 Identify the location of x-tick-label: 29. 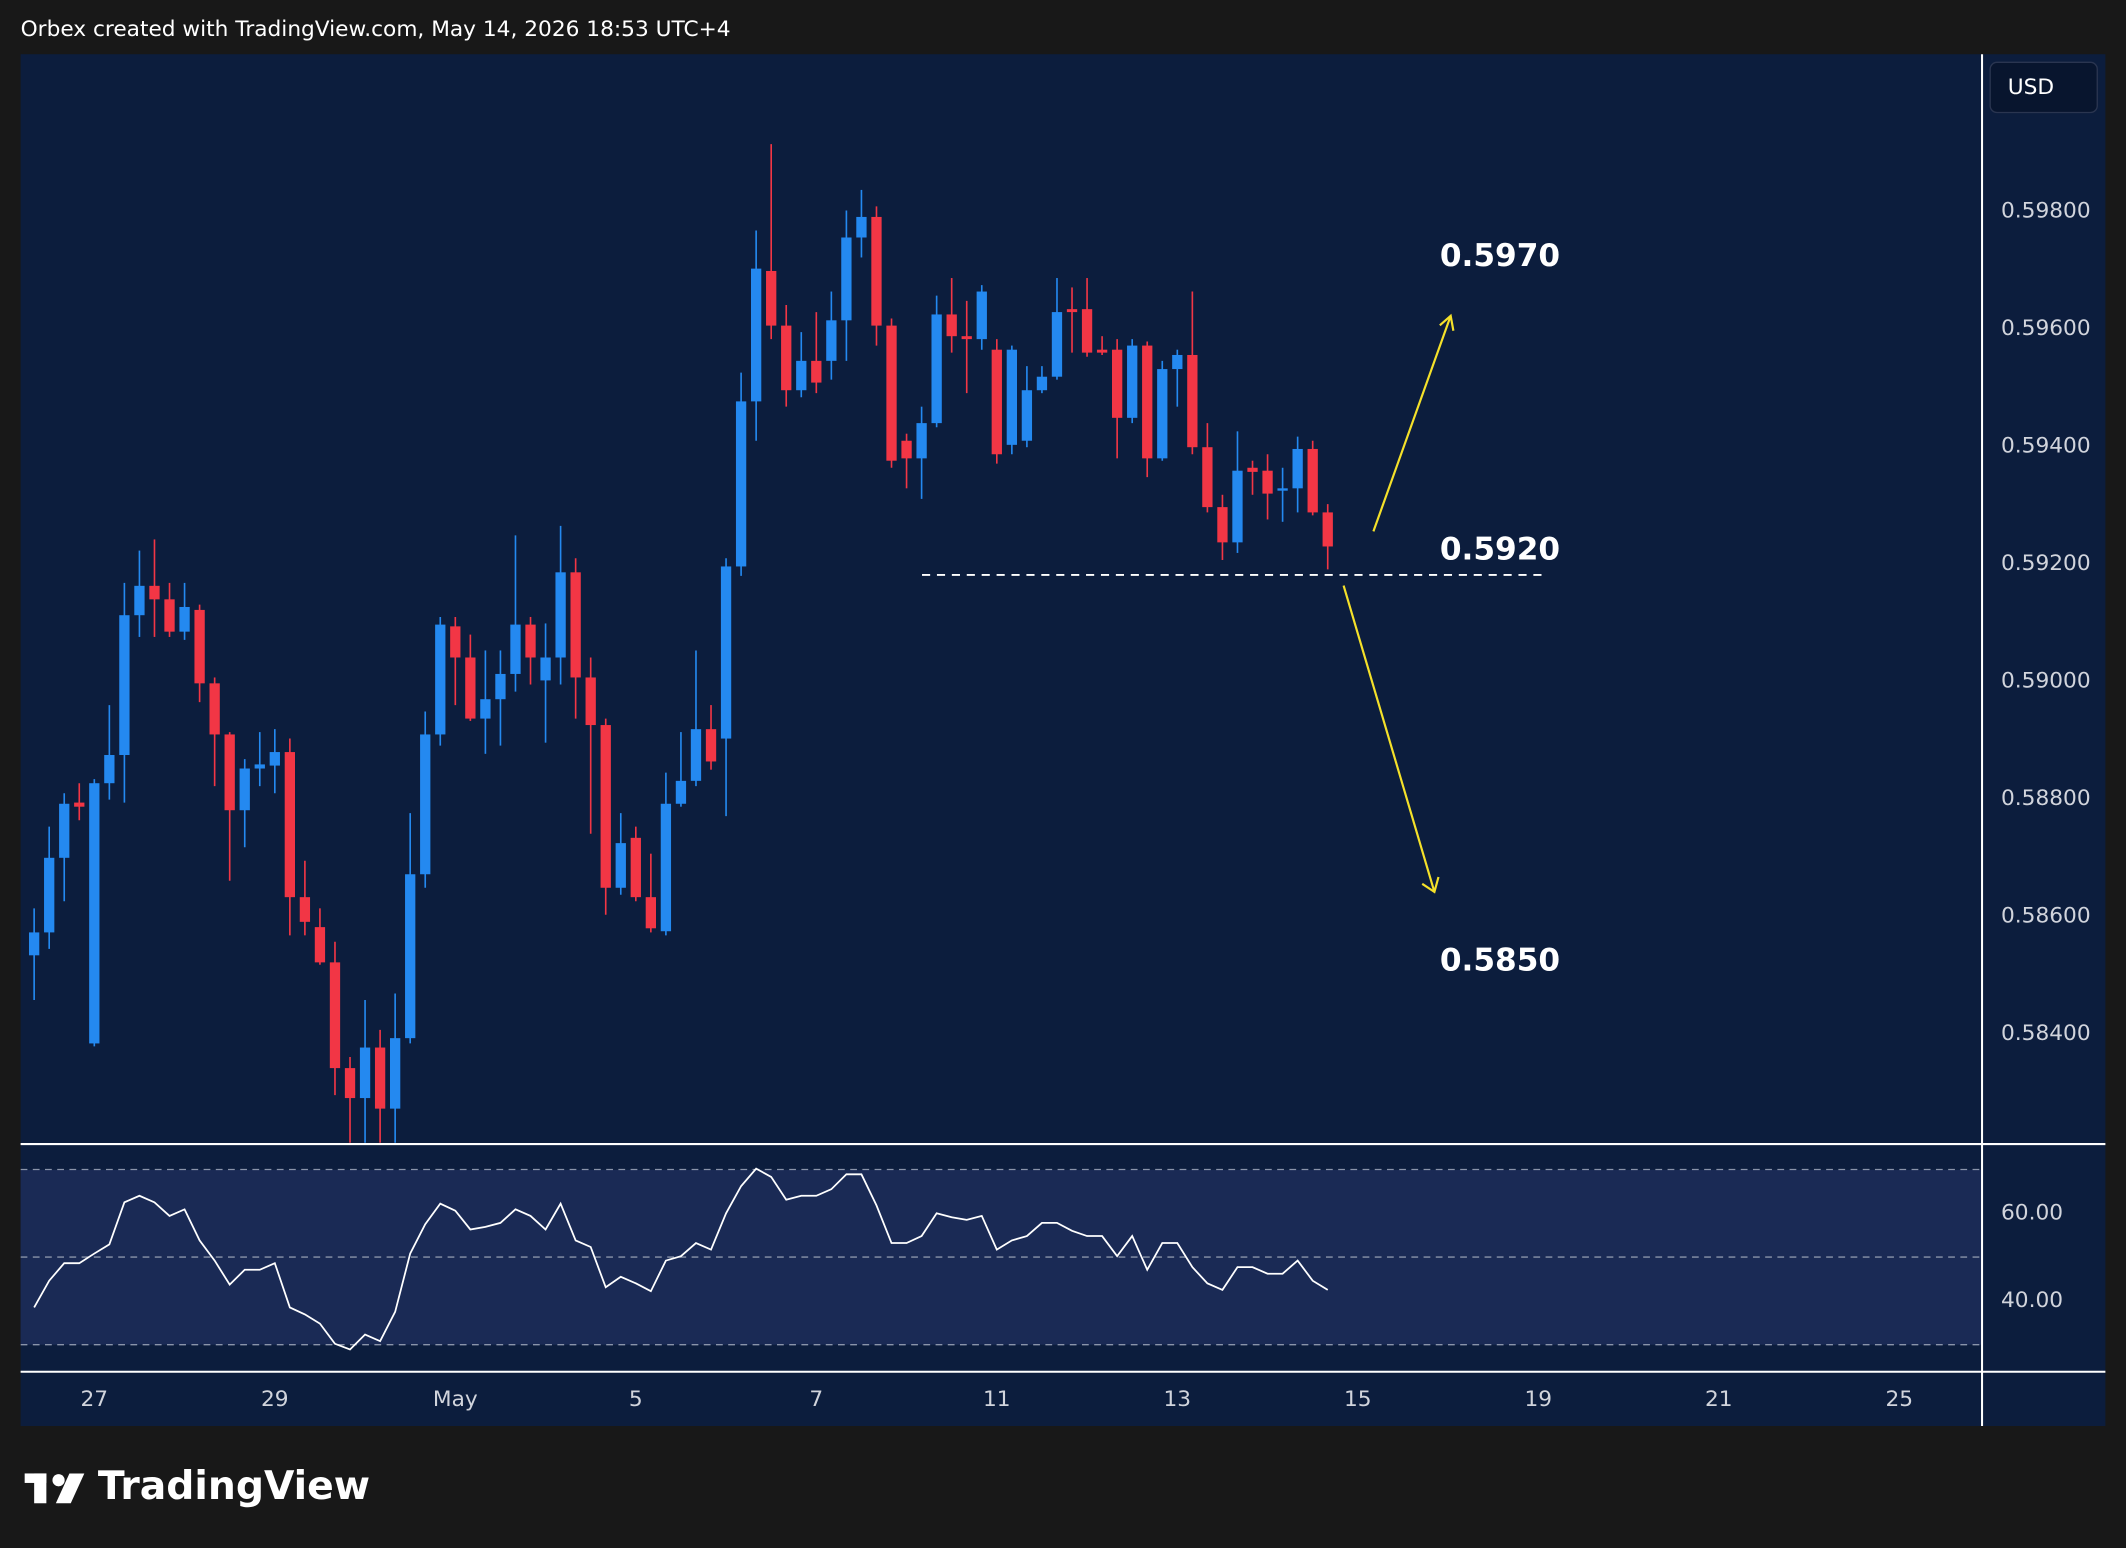
(275, 1399).